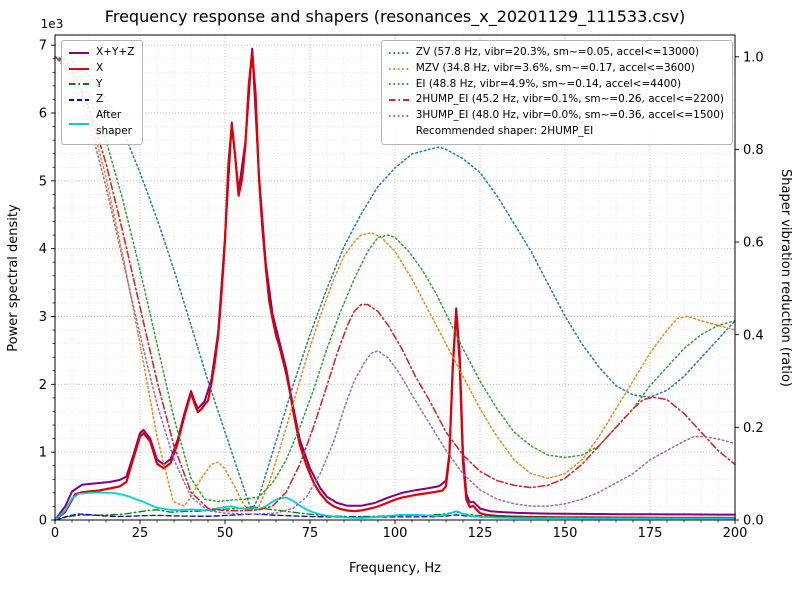 The image size is (800, 600). I want to click on series-line-y, so click(395, 513).